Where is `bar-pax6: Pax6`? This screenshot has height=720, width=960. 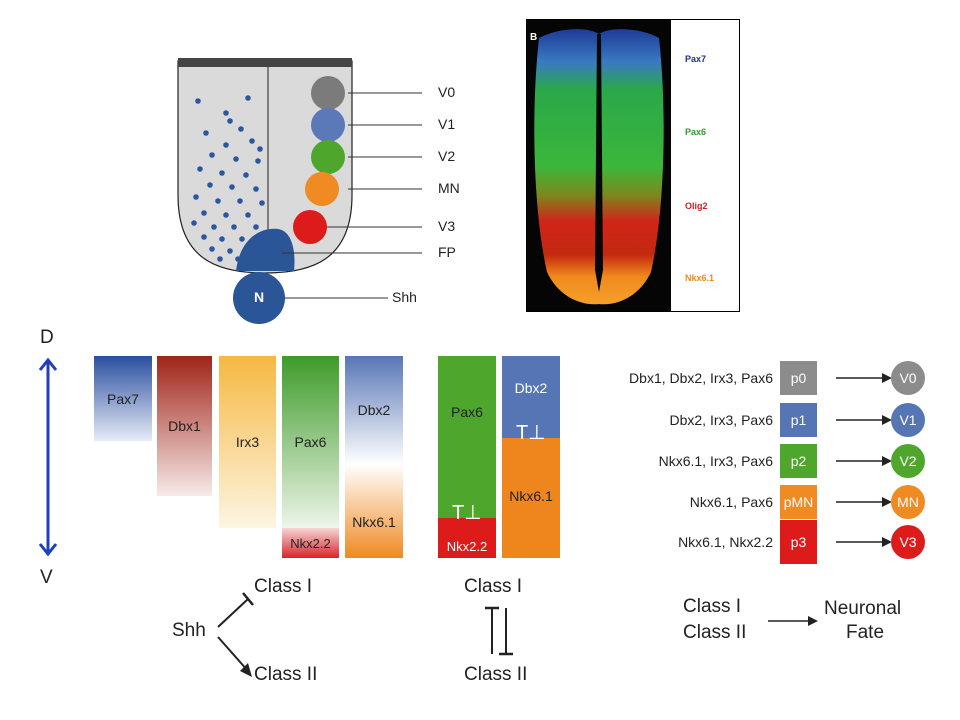 bar-pax6: Pax6 is located at coordinates (310, 442).